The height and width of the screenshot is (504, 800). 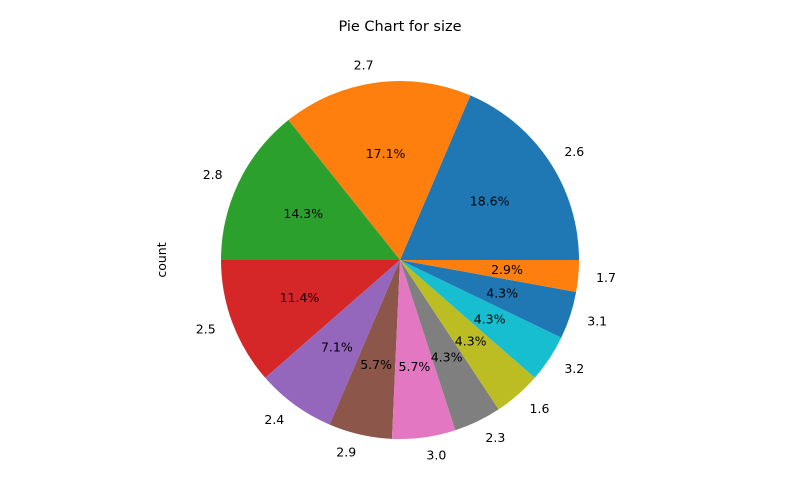 I want to click on category-label: 2.6, so click(x=574, y=151).